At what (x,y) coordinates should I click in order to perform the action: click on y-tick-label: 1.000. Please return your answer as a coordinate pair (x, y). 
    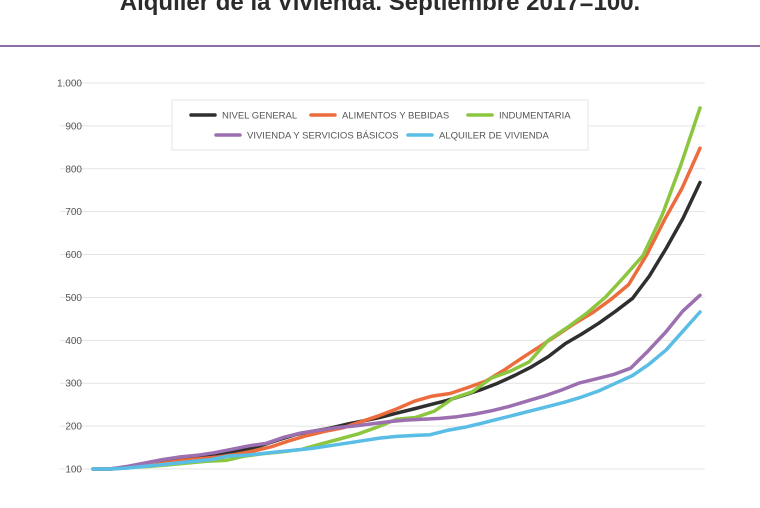
    Looking at the image, I should click on (69, 84).